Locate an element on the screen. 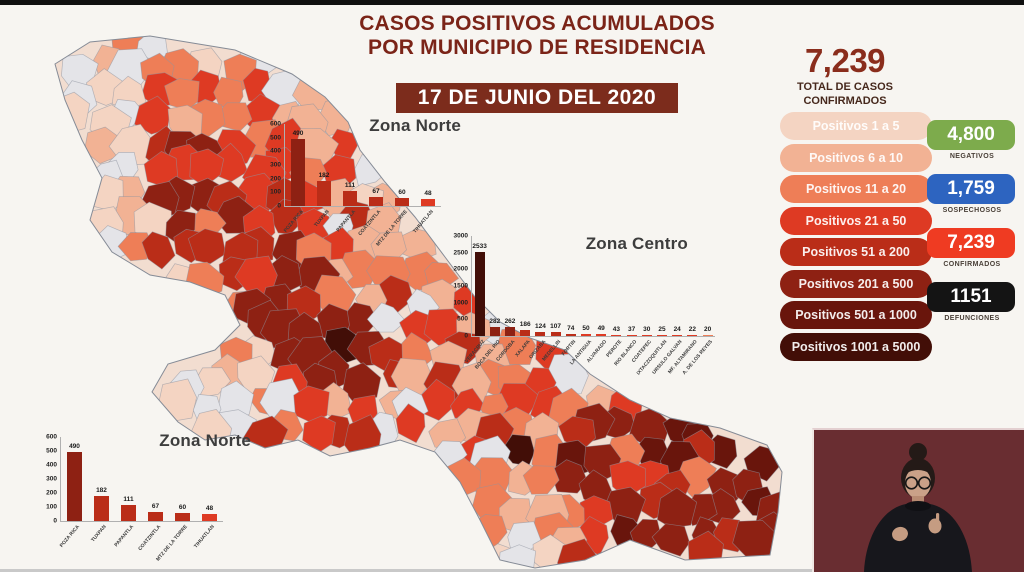  y-axis-tick: 3000 is located at coordinates (460, 236).